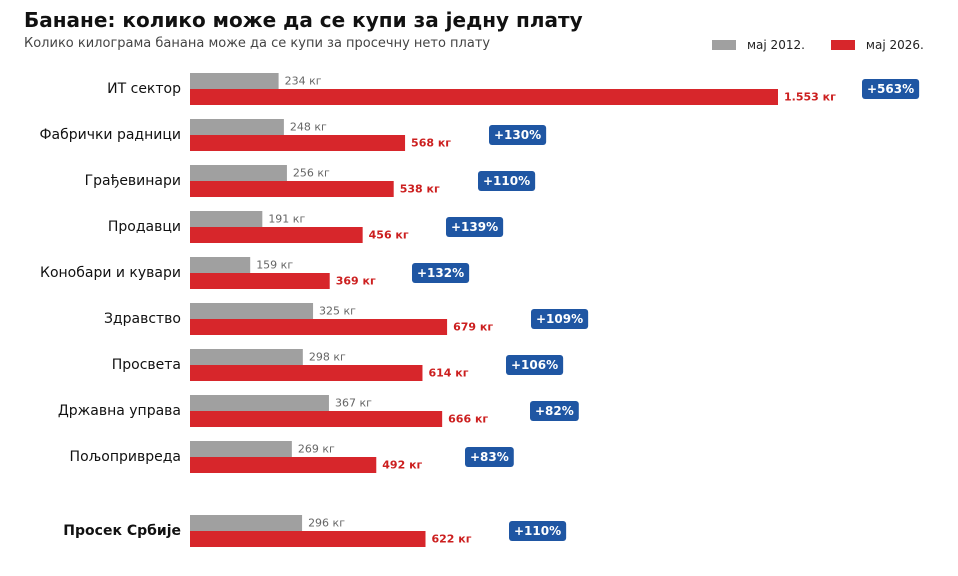 Image resolution: width=958 pixels, height=576 pixels. Describe the element at coordinates (119, 411) in the screenshot. I see `category-label-cat-7: Државна управа` at that location.